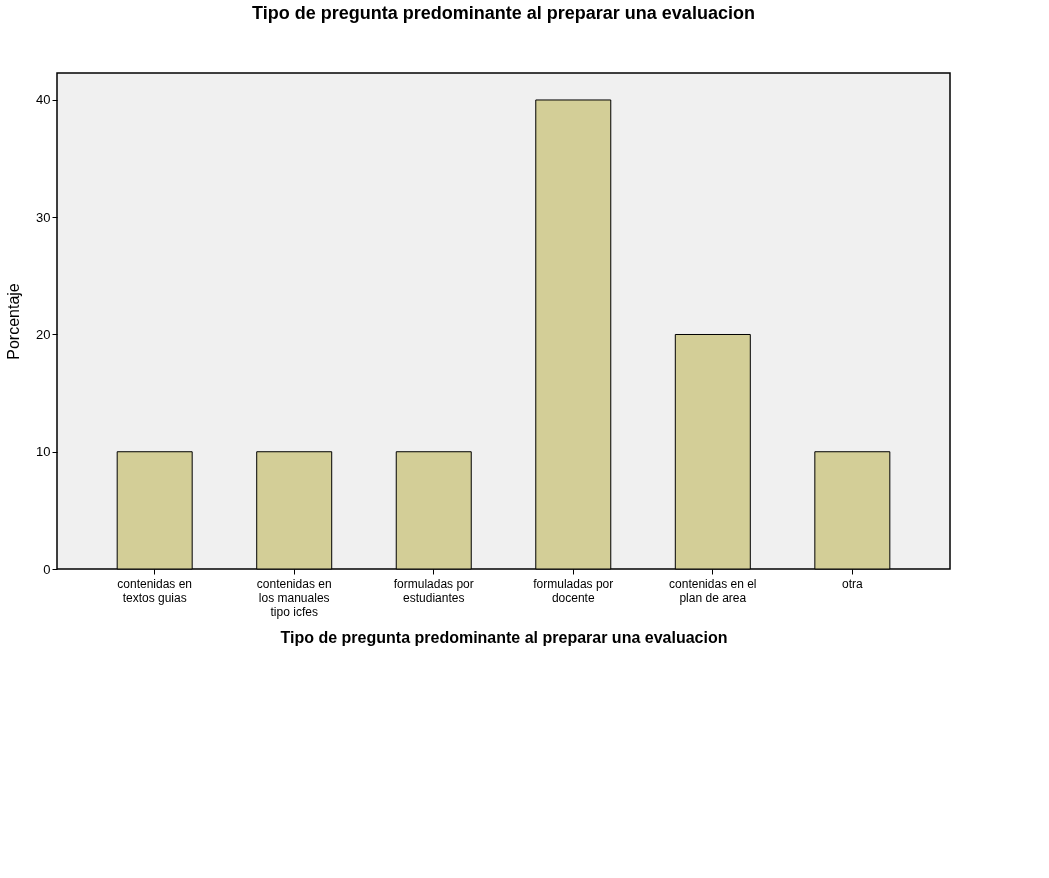 The image size is (1049, 878). I want to click on chart-title: Tipo de pregunta predominante al preparar una evaluacion, so click(503, 13).